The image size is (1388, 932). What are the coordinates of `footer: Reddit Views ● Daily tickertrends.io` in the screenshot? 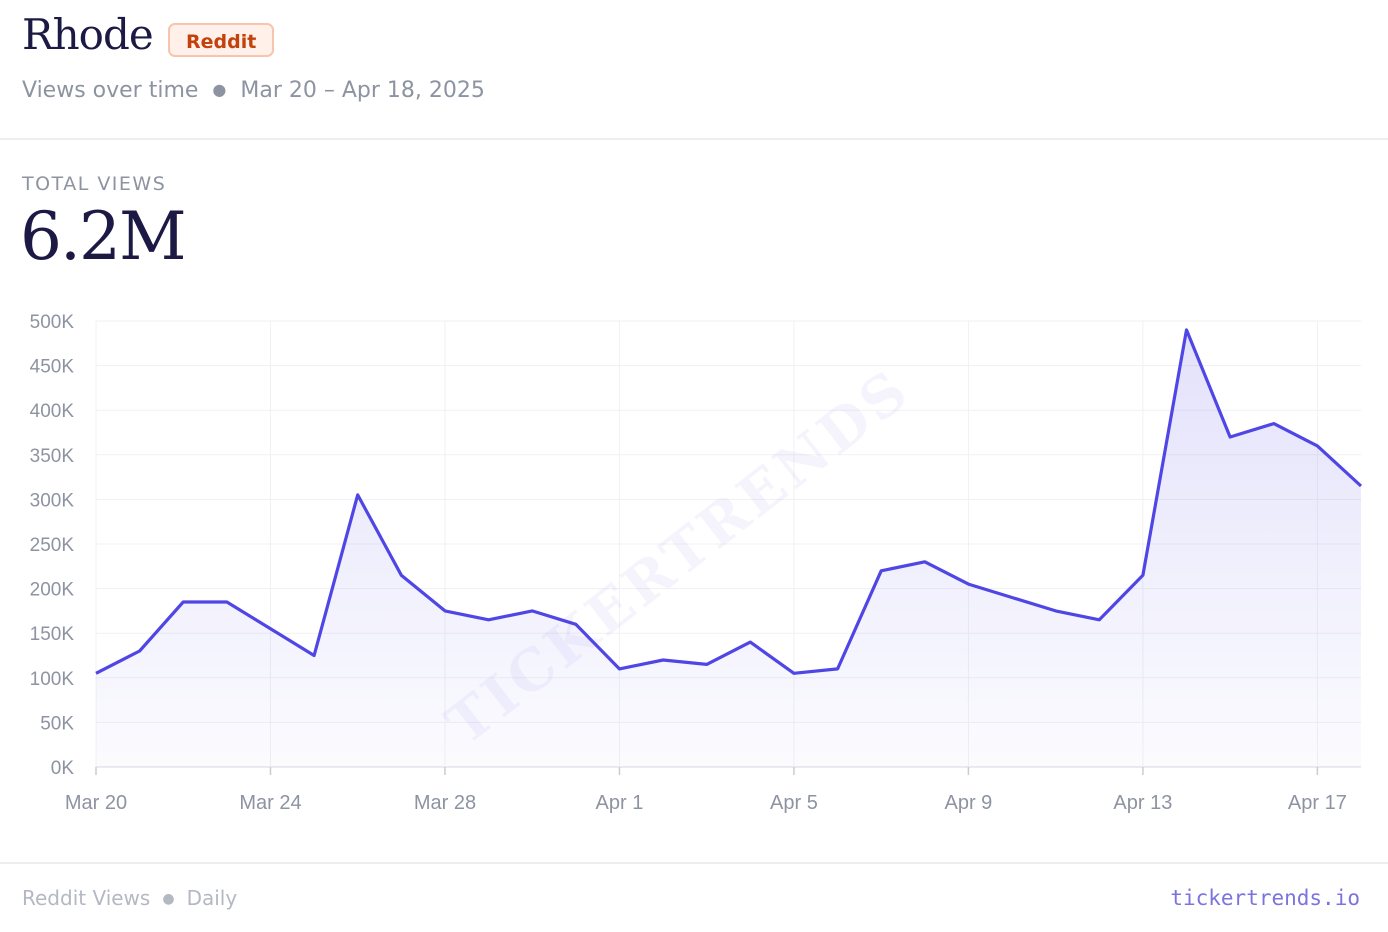 It's located at (694, 897).